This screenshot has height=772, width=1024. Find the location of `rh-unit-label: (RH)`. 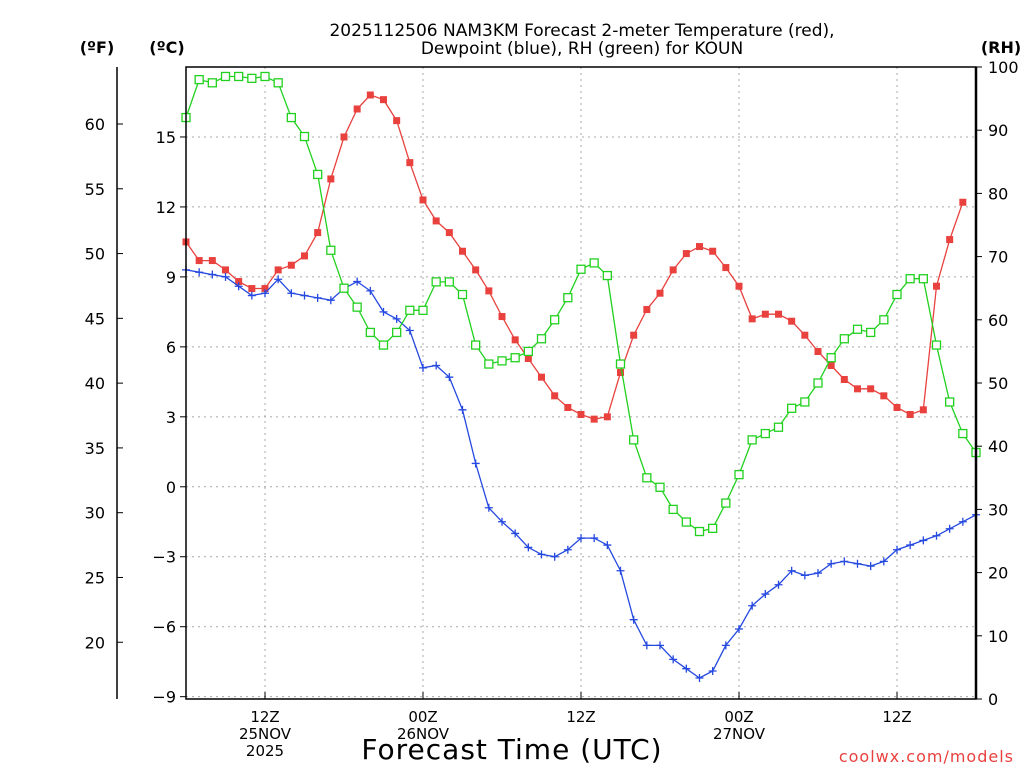

rh-unit-label: (RH) is located at coordinates (1001, 47).